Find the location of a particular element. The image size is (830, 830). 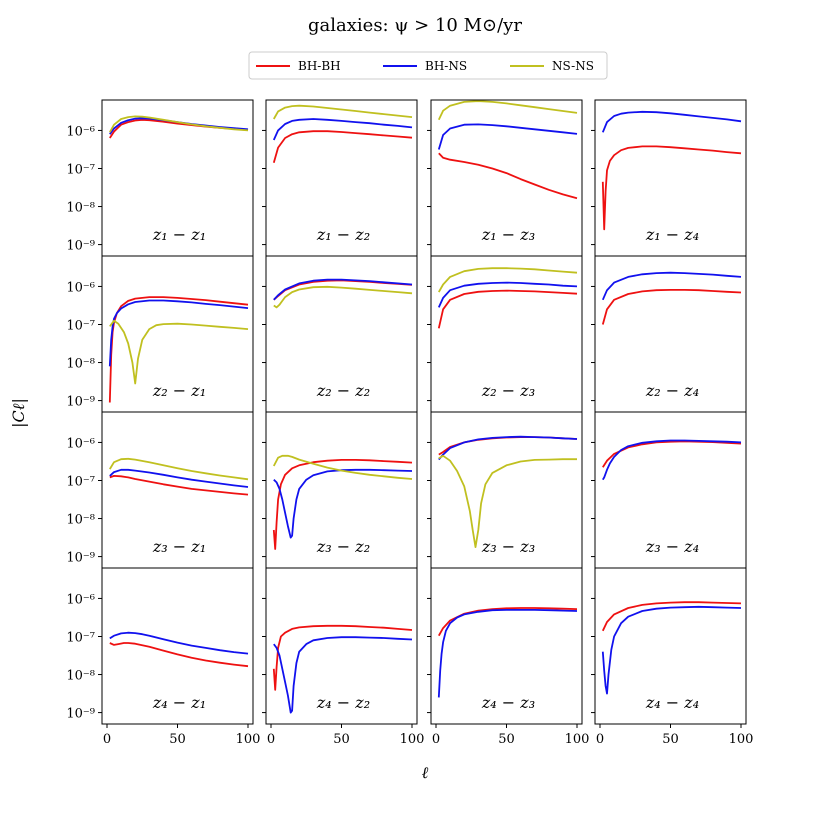

panel-z4-z1: 10⁻⁹ 10⁻⁸ 10⁻⁷ 10⁻⁶ 0 50 100 z₄ − z₁ is located at coordinates (163, 657).